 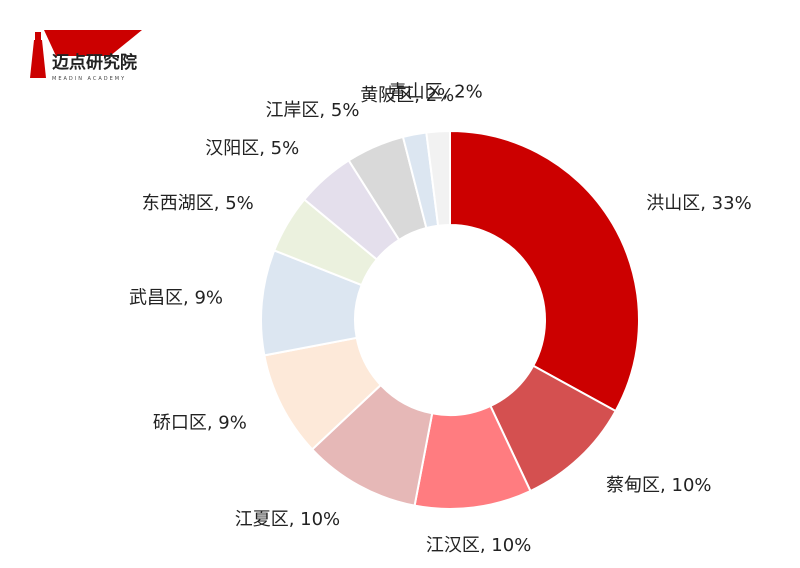 I want to click on logo-lighthouse, so click(x=38, y=59).